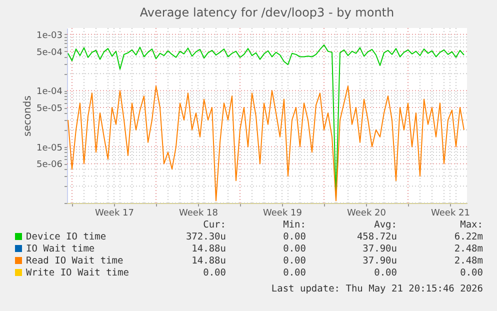 This screenshot has height=311, width=497. What do you see at coordinates (294, 225) in the screenshot?
I see `text: Min:` at bounding box center [294, 225].